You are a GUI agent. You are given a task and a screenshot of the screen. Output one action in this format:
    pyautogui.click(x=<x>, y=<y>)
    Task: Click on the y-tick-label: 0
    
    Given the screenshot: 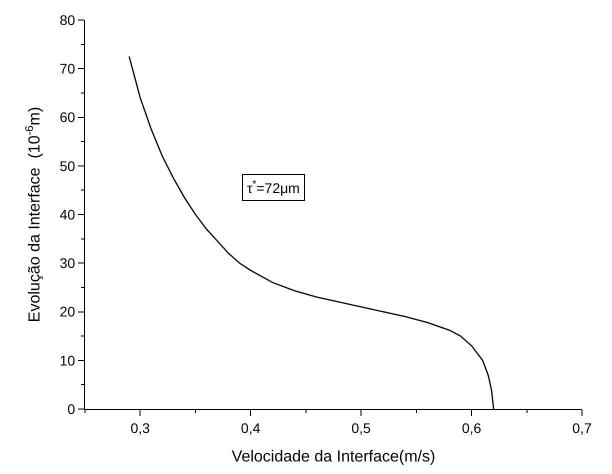 What is the action you would take?
    pyautogui.click(x=71, y=408)
    